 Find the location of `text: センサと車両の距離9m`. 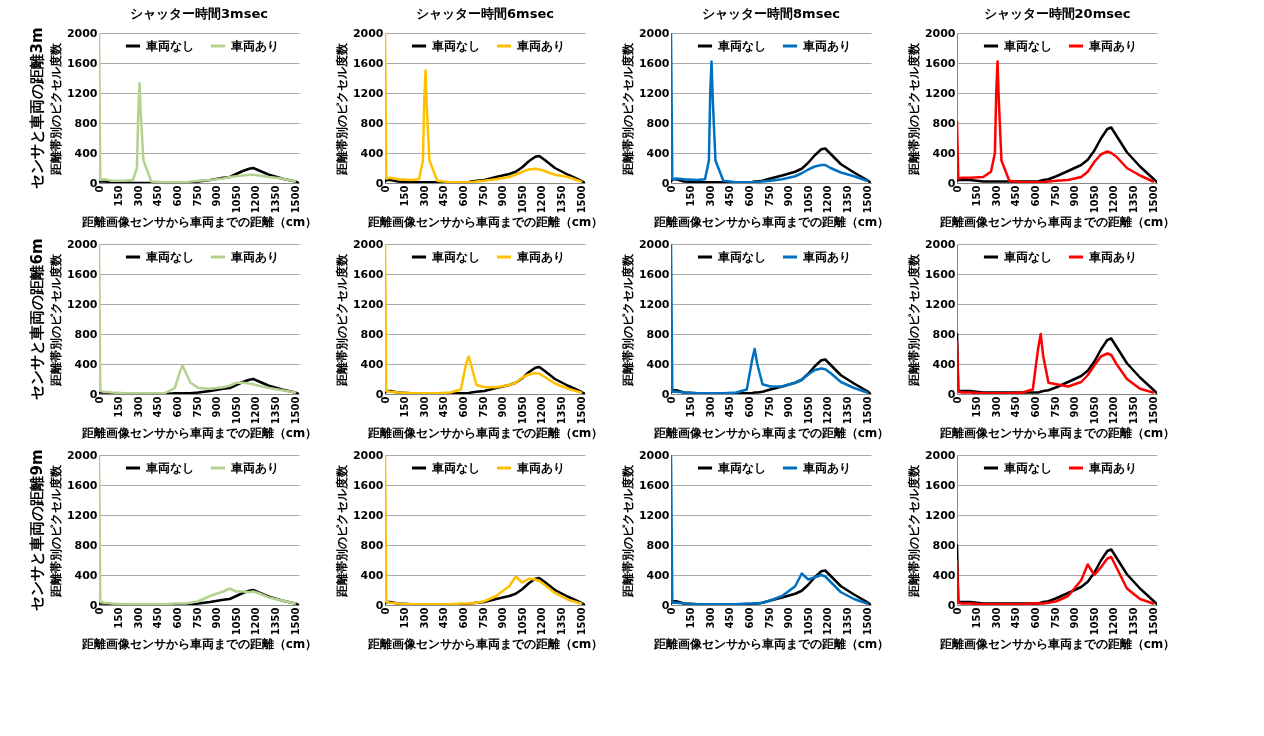

text: センサと車両の距離9m is located at coordinates (37, 530).